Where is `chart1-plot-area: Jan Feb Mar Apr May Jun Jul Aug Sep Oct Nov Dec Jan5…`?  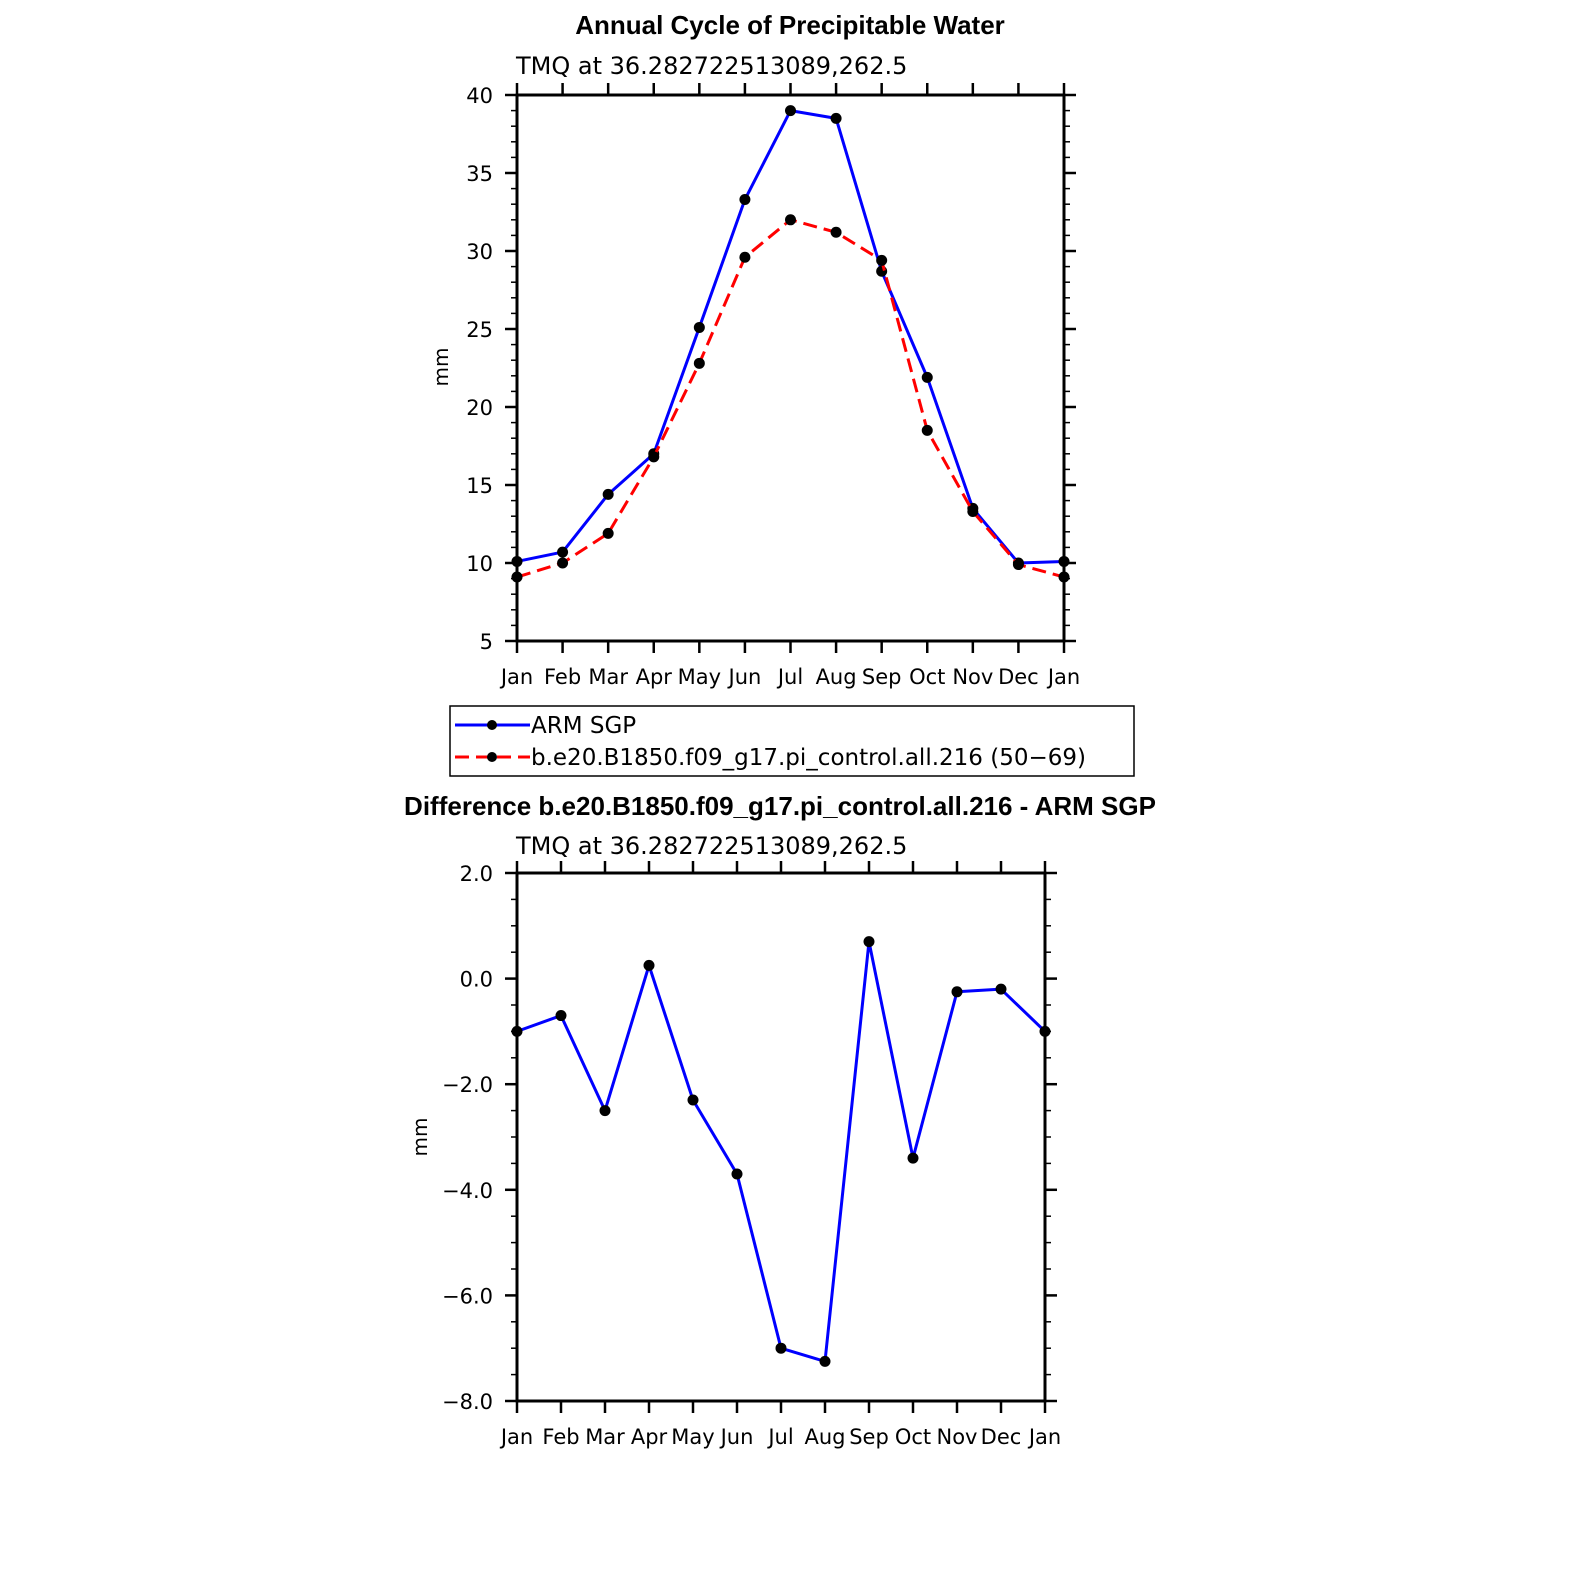 chart1-plot-area: Jan Feb Mar Apr May Jun Jul Aug Sep Oct Nov Dec Jan5… is located at coordinates (773, 386).